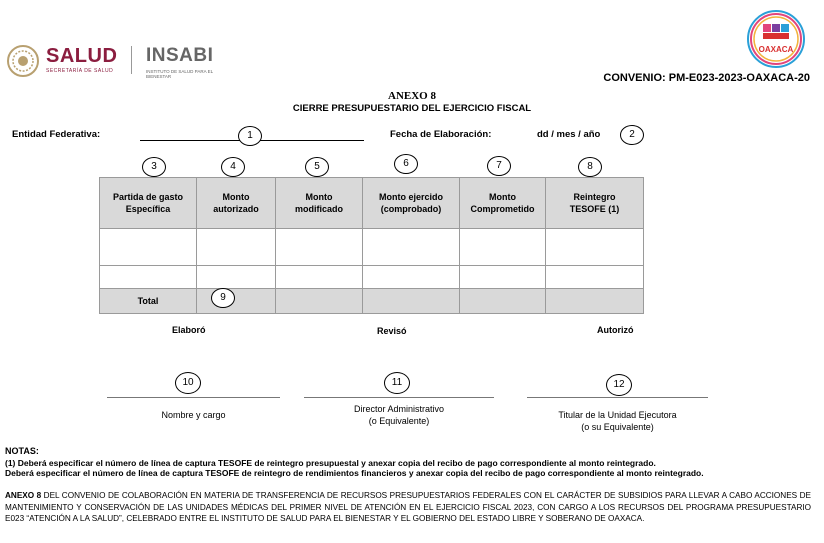  Describe the element at coordinates (22, 451) in the screenshot. I see `notes-title: NOTAS:` at that location.